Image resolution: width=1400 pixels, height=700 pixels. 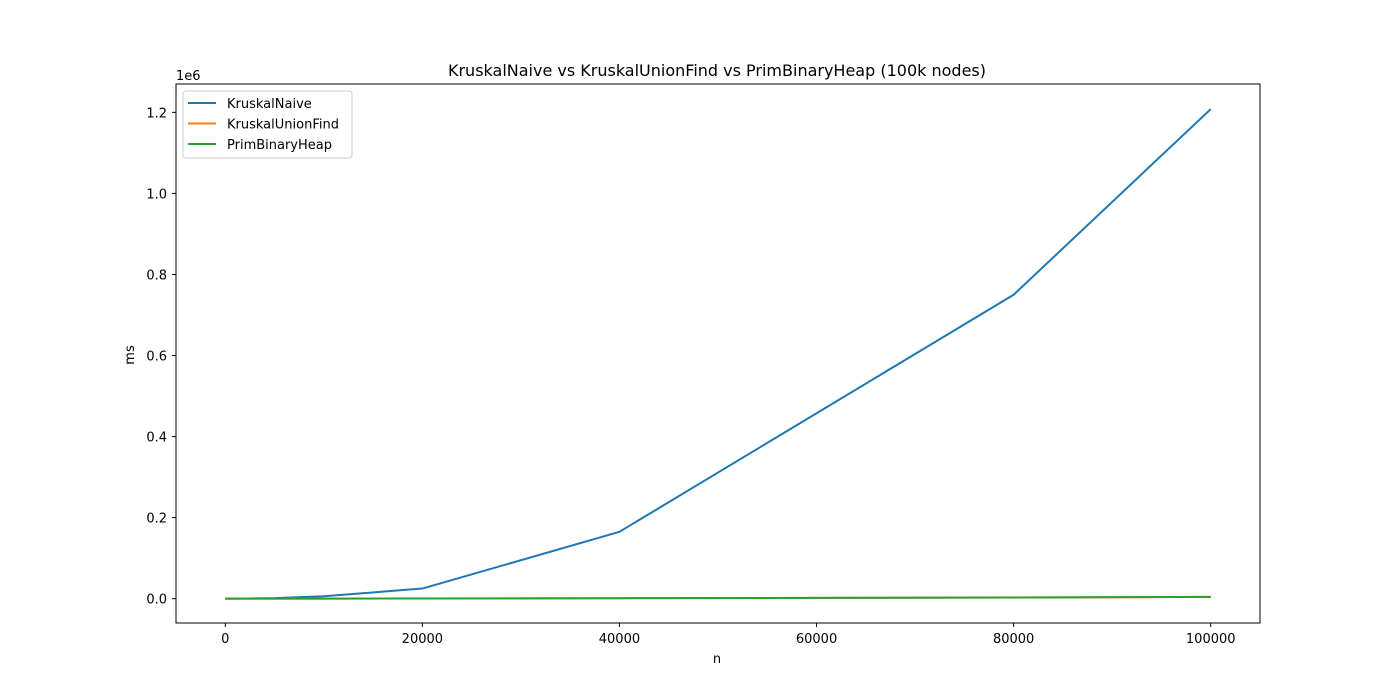 What do you see at coordinates (1013, 639) in the screenshot?
I see `x-tick-label: 80000` at bounding box center [1013, 639].